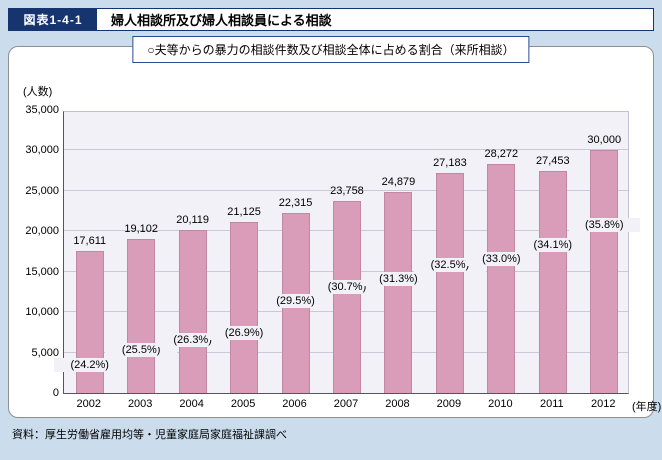 The image size is (662, 460). I want to click on bar-percent-label: (29.5%), so click(295, 301).